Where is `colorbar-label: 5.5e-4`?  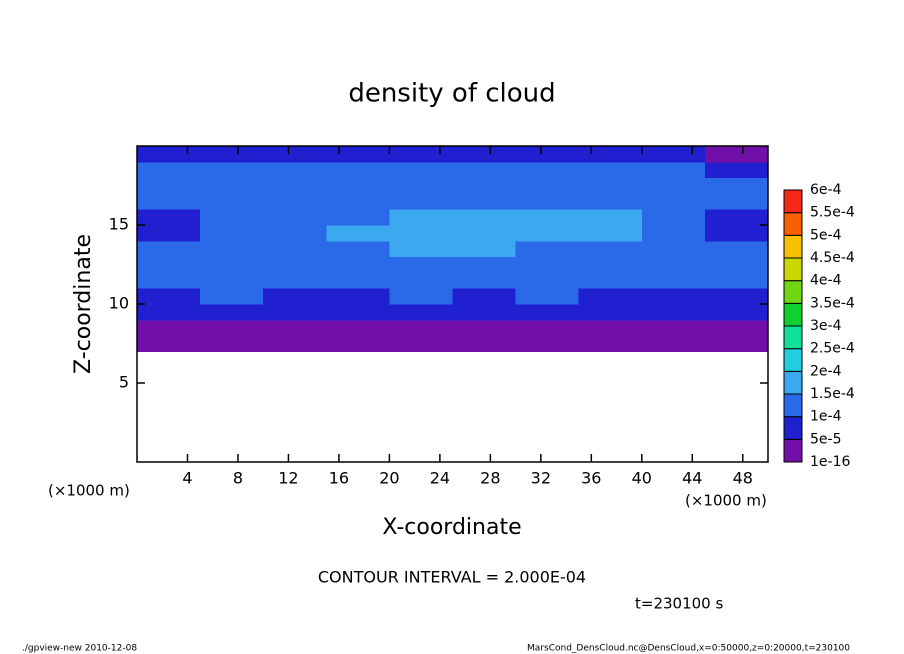
colorbar-label: 5.5e-4 is located at coordinates (832, 213).